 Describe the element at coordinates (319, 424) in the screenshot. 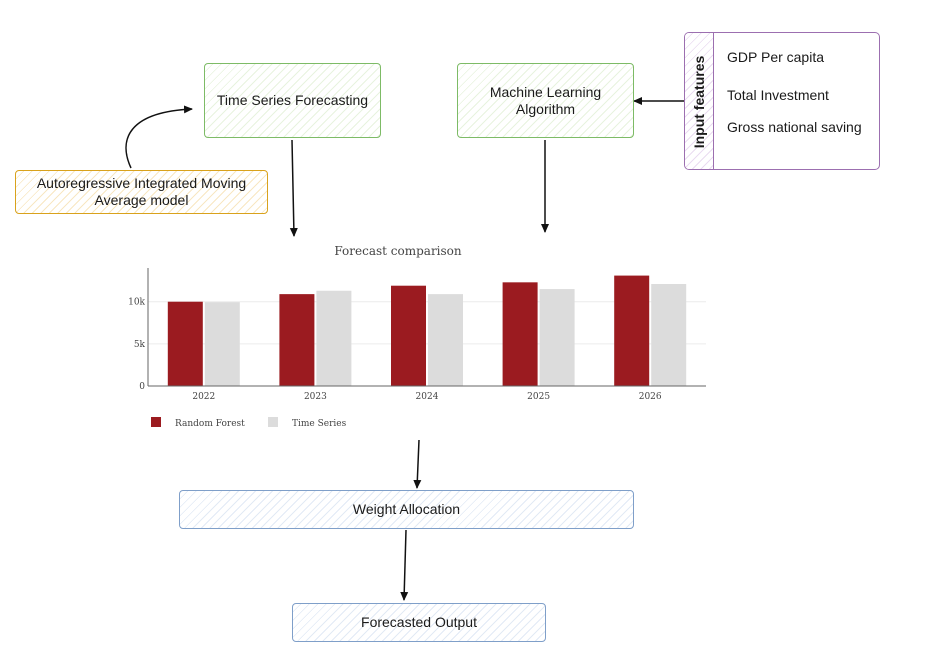

I see `legend-label-time-series: Time Series` at that location.